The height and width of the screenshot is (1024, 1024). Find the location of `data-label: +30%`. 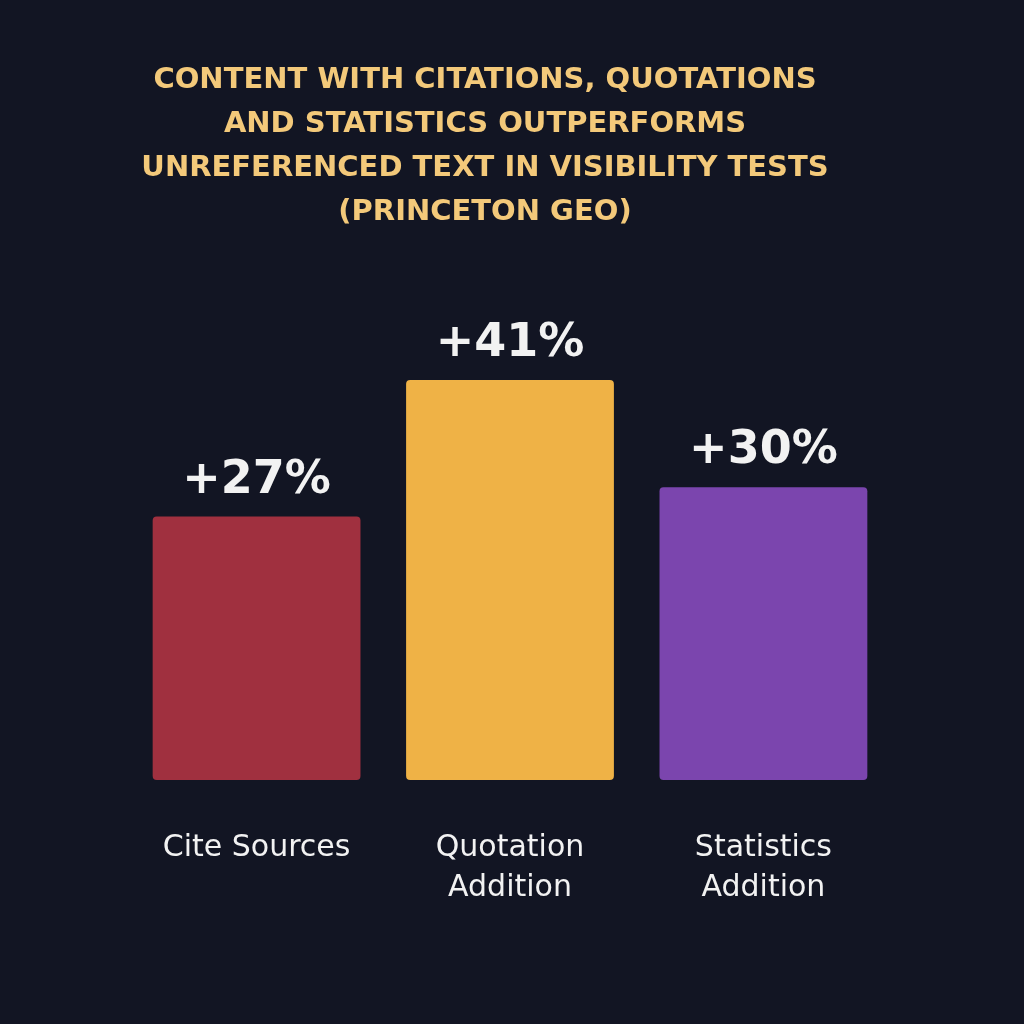

data-label: +30% is located at coordinates (763, 447).